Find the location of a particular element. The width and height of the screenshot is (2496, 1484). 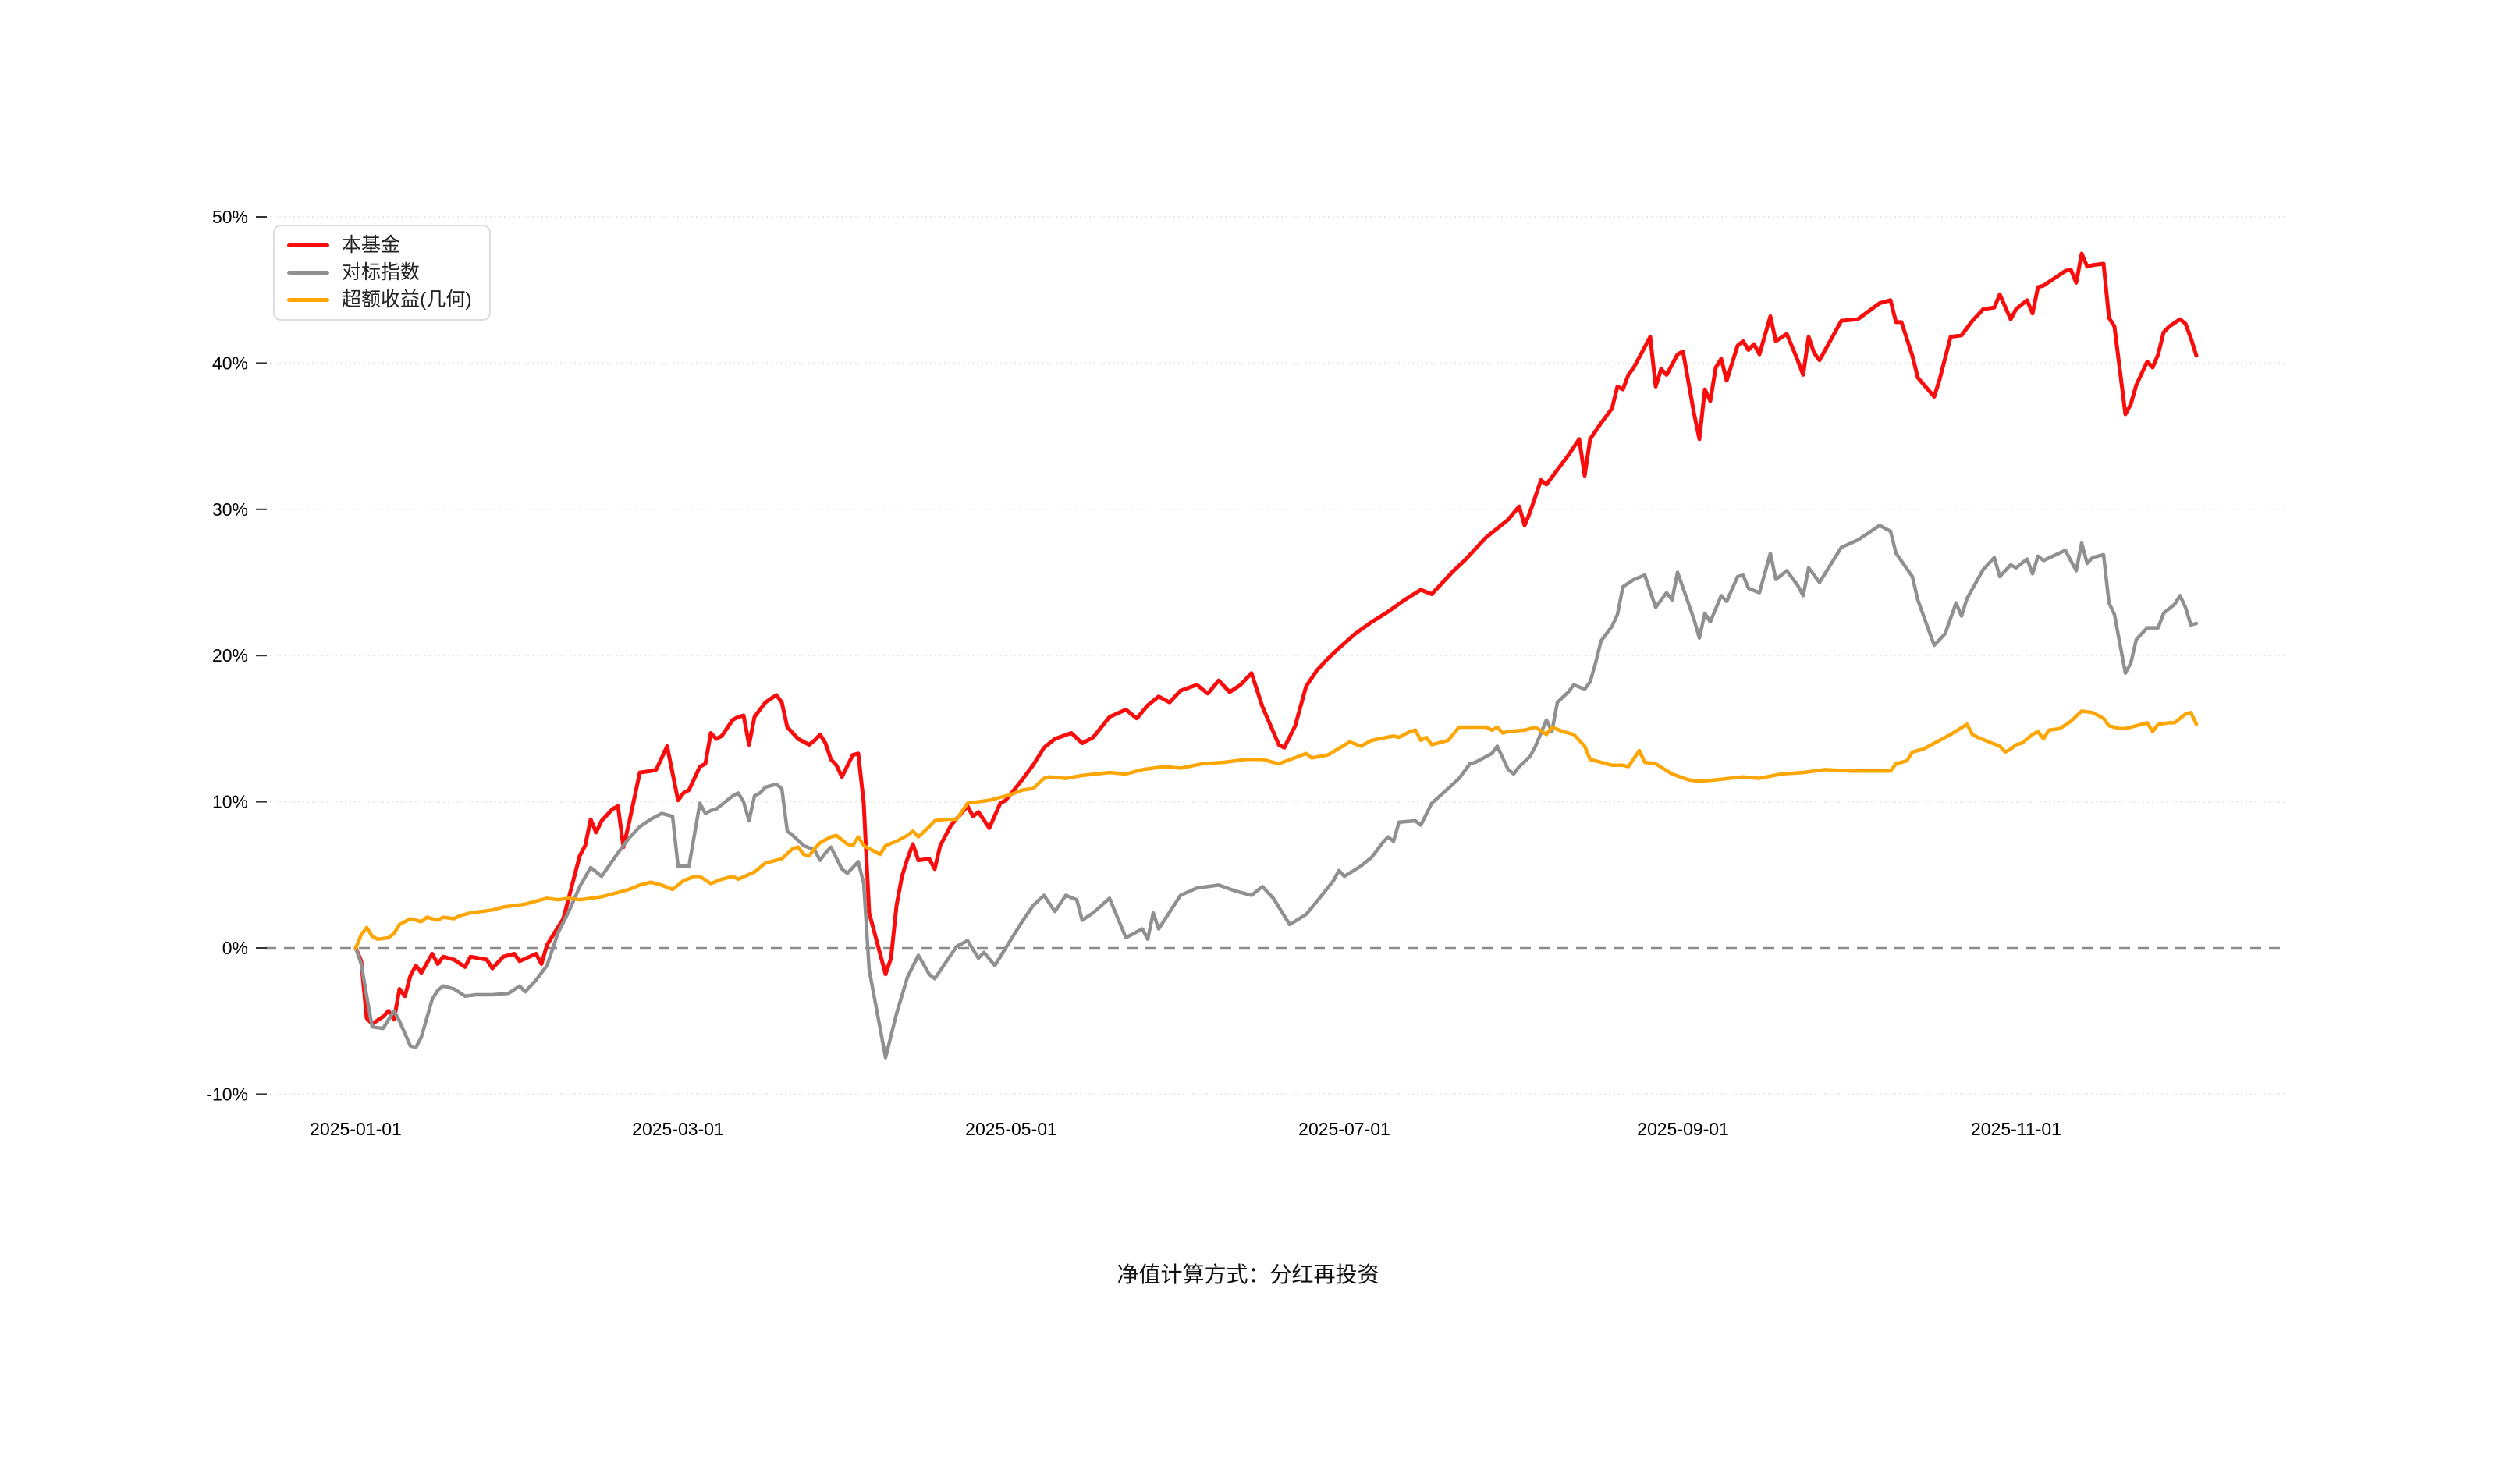

y-axis-label: 20% is located at coordinates (230, 656).